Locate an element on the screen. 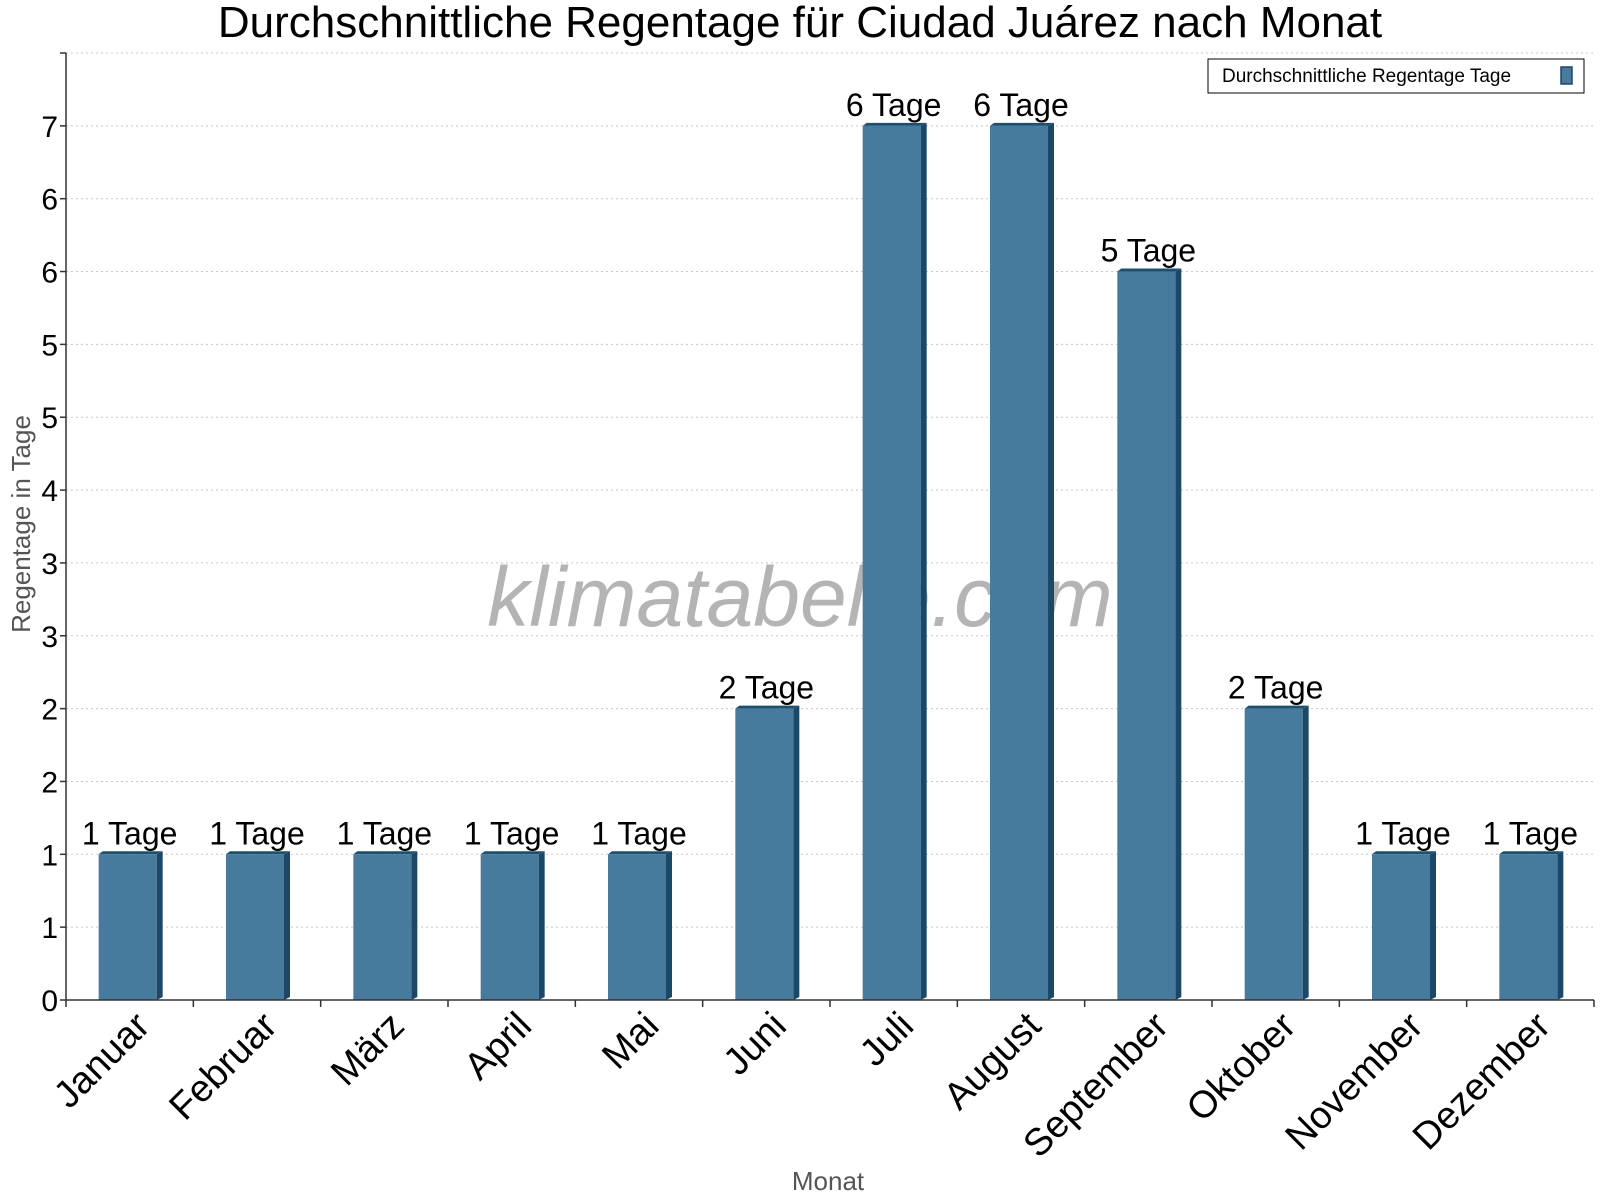  x-tick-label: April is located at coordinates (498, 1046).